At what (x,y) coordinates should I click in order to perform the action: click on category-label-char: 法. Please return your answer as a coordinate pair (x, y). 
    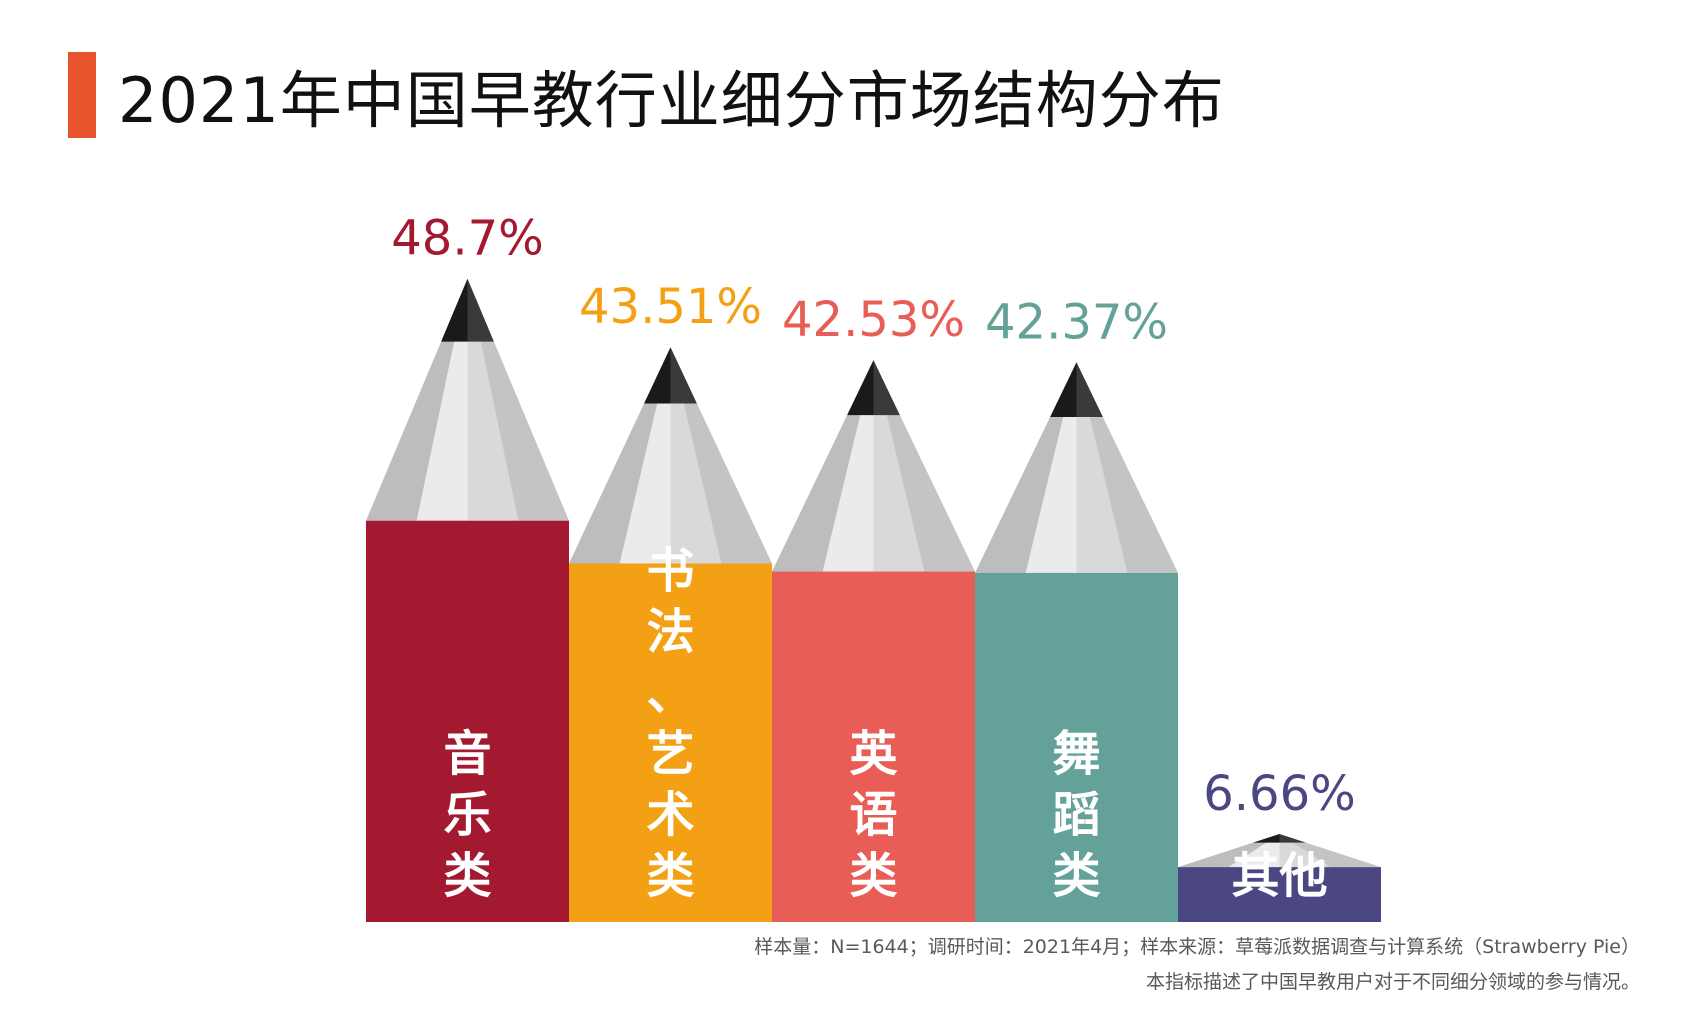
    Looking at the image, I should click on (670, 632).